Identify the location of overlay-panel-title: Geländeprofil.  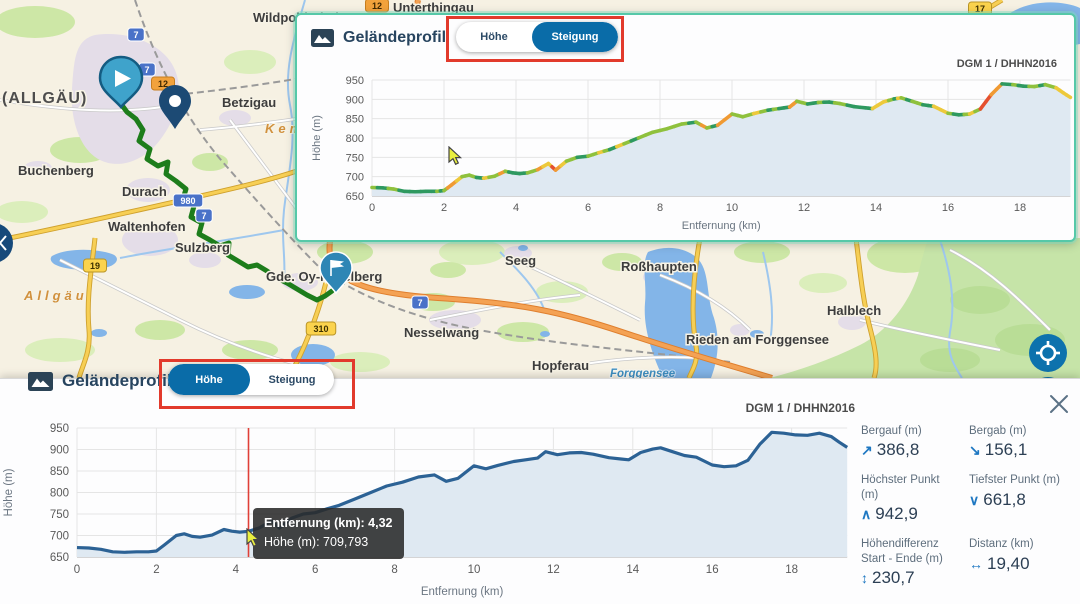
(395, 37).